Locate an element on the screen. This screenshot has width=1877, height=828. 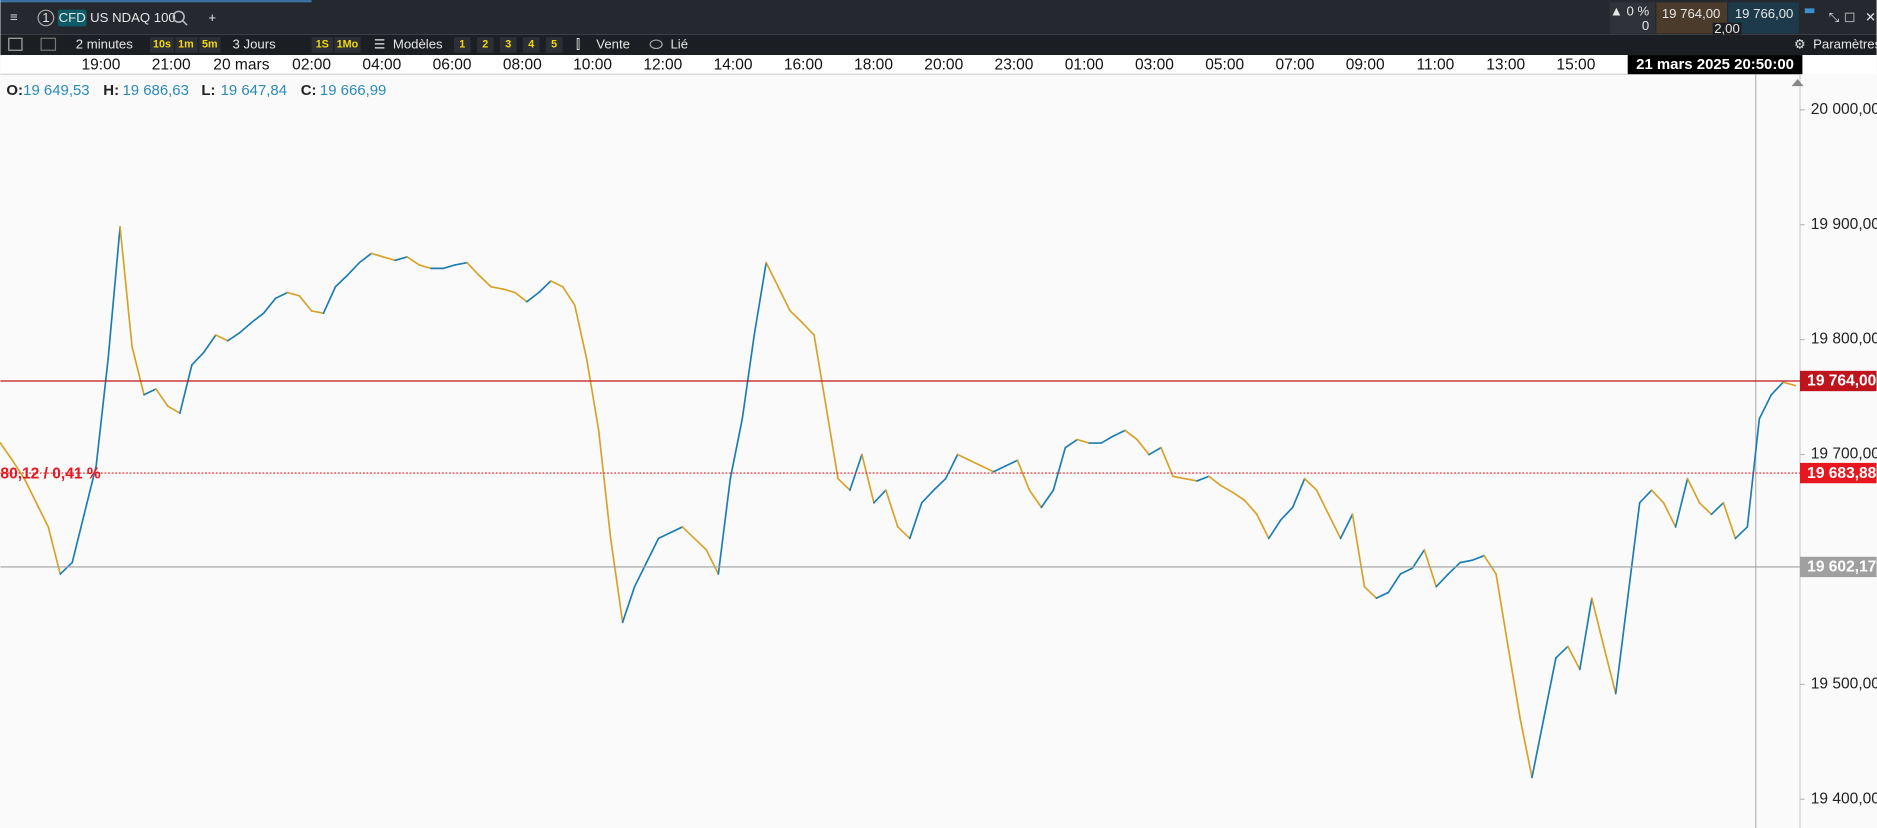
sell: Vente is located at coordinates (613, 43).